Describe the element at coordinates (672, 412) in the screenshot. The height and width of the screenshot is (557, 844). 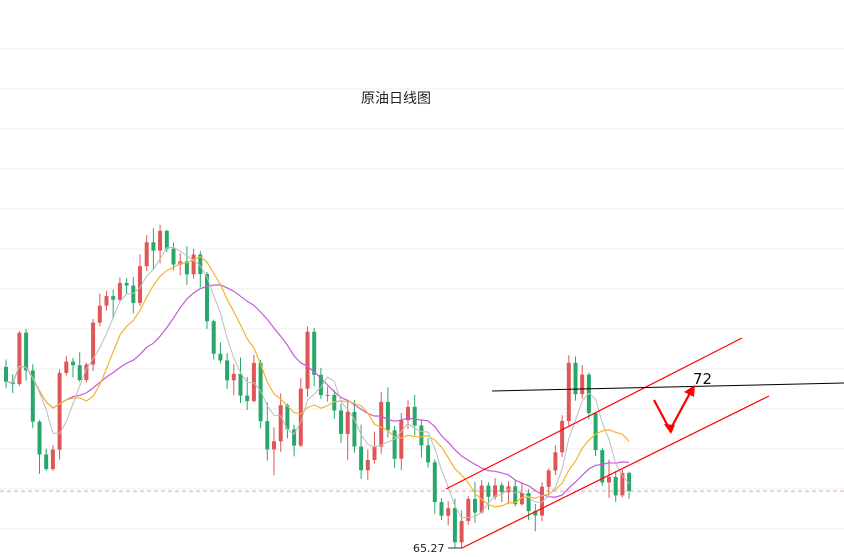
I see `projection-arrow` at that location.